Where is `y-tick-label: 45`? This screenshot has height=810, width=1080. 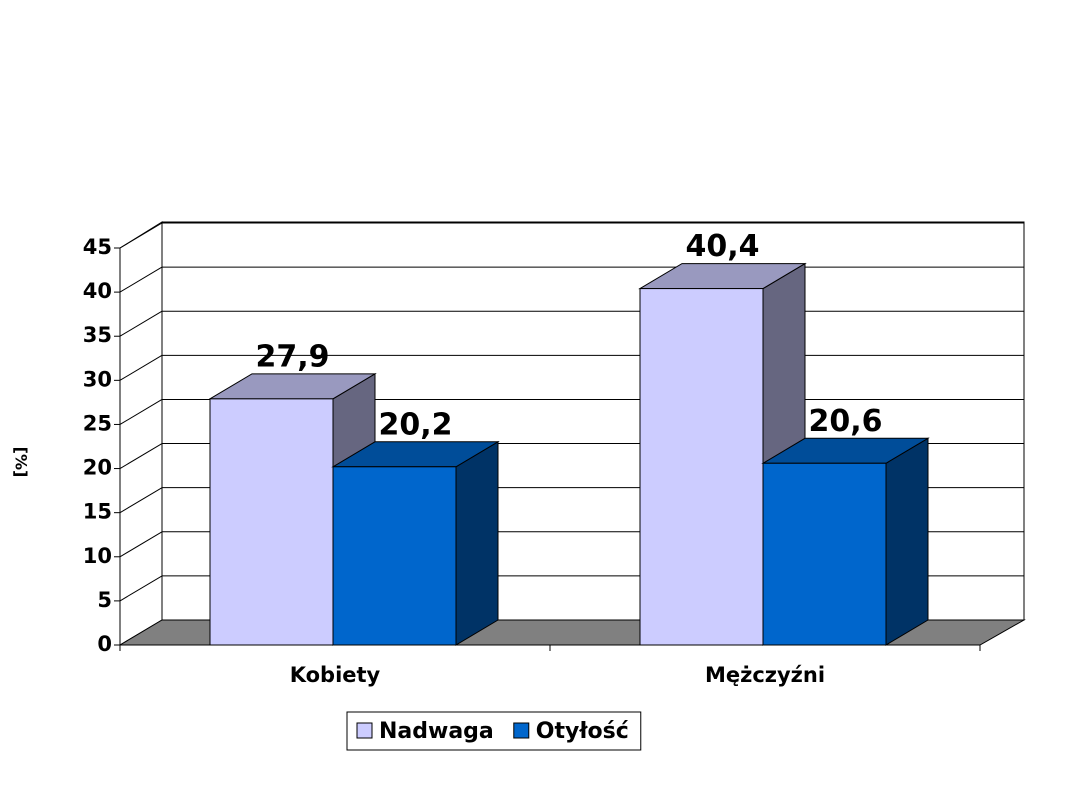
y-tick-label: 45 is located at coordinates (97, 247).